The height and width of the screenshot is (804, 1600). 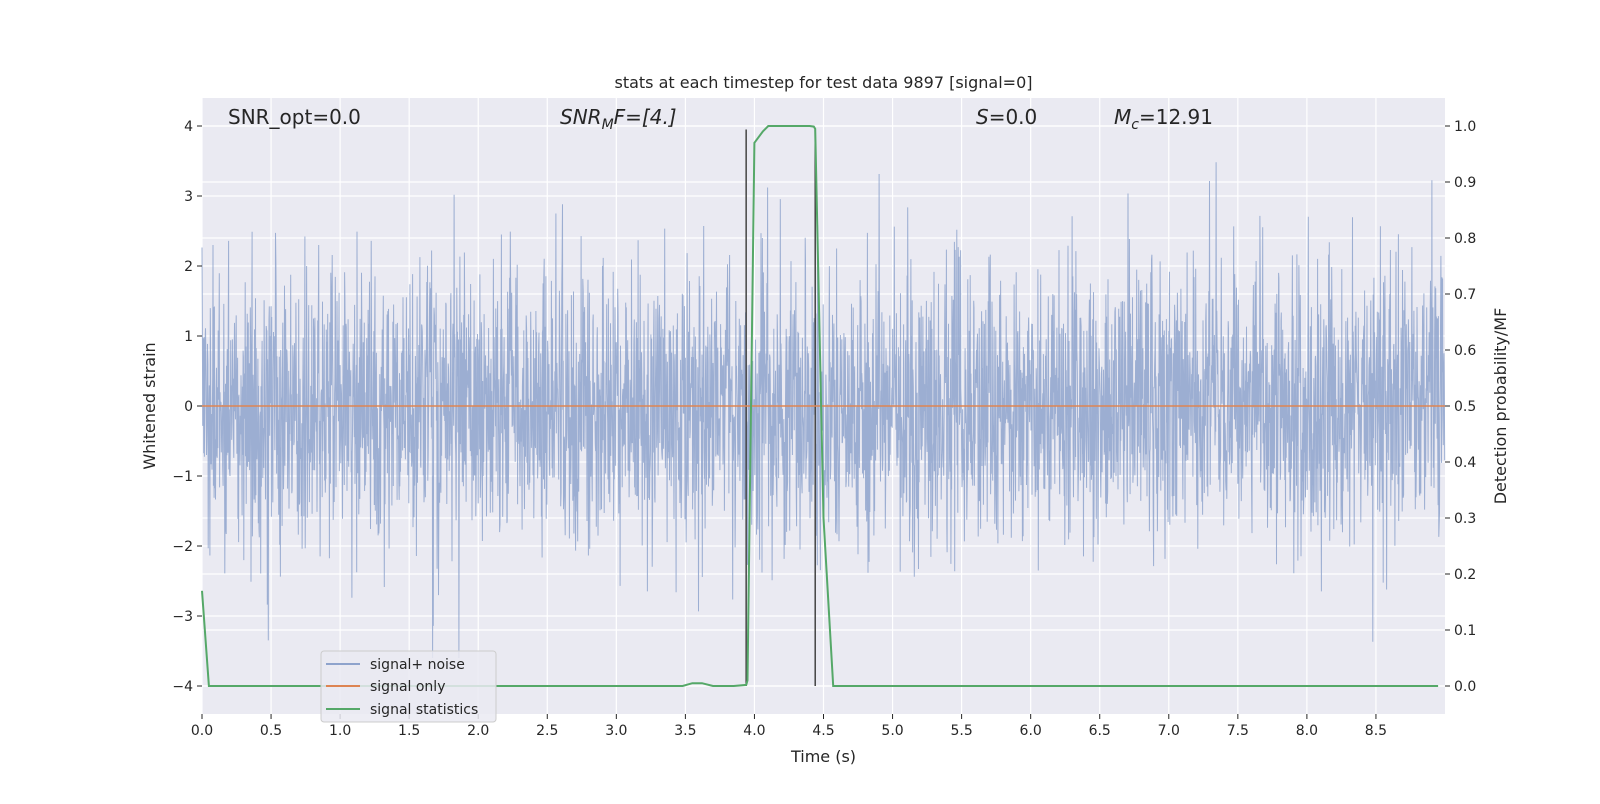 What do you see at coordinates (618, 119) in the screenshot?
I see `annotation-snr-mf: SNRMF=[4.]` at bounding box center [618, 119].